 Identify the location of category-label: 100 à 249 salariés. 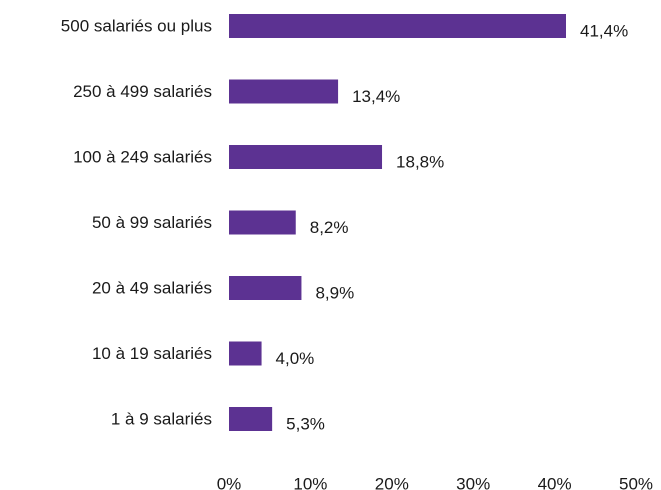
(142, 156).